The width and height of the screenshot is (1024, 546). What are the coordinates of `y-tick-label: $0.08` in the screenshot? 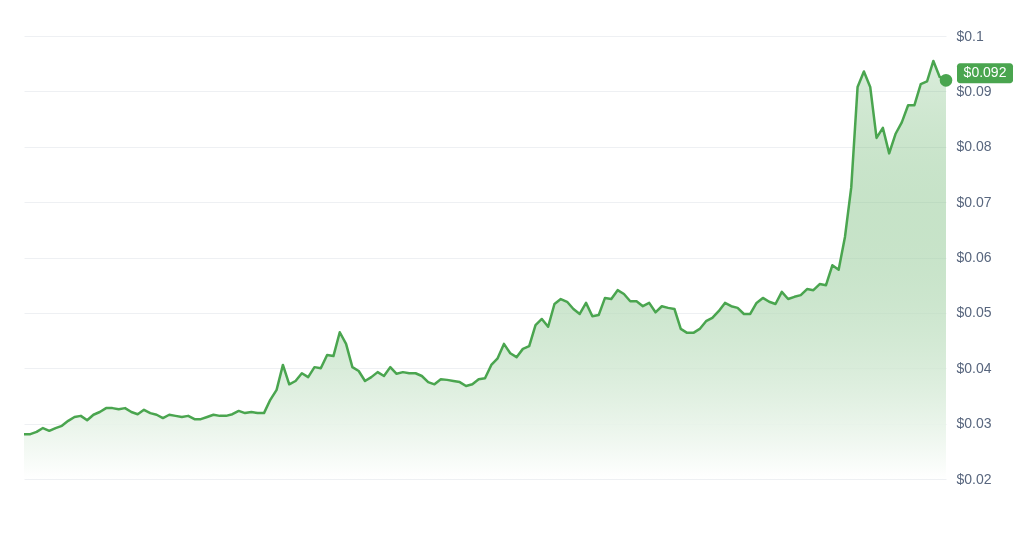 It's located at (974, 146).